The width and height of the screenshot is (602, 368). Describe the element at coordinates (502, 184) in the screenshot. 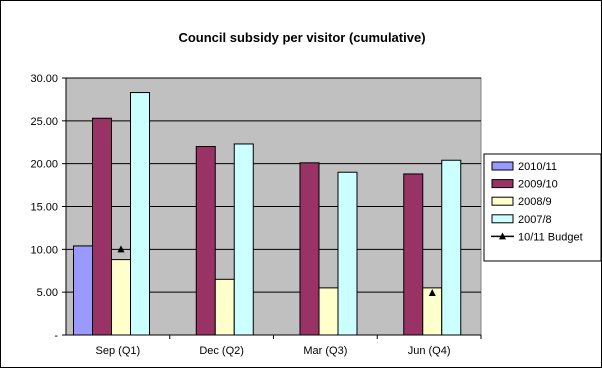

I see `legend-swatch-2009/10` at that location.